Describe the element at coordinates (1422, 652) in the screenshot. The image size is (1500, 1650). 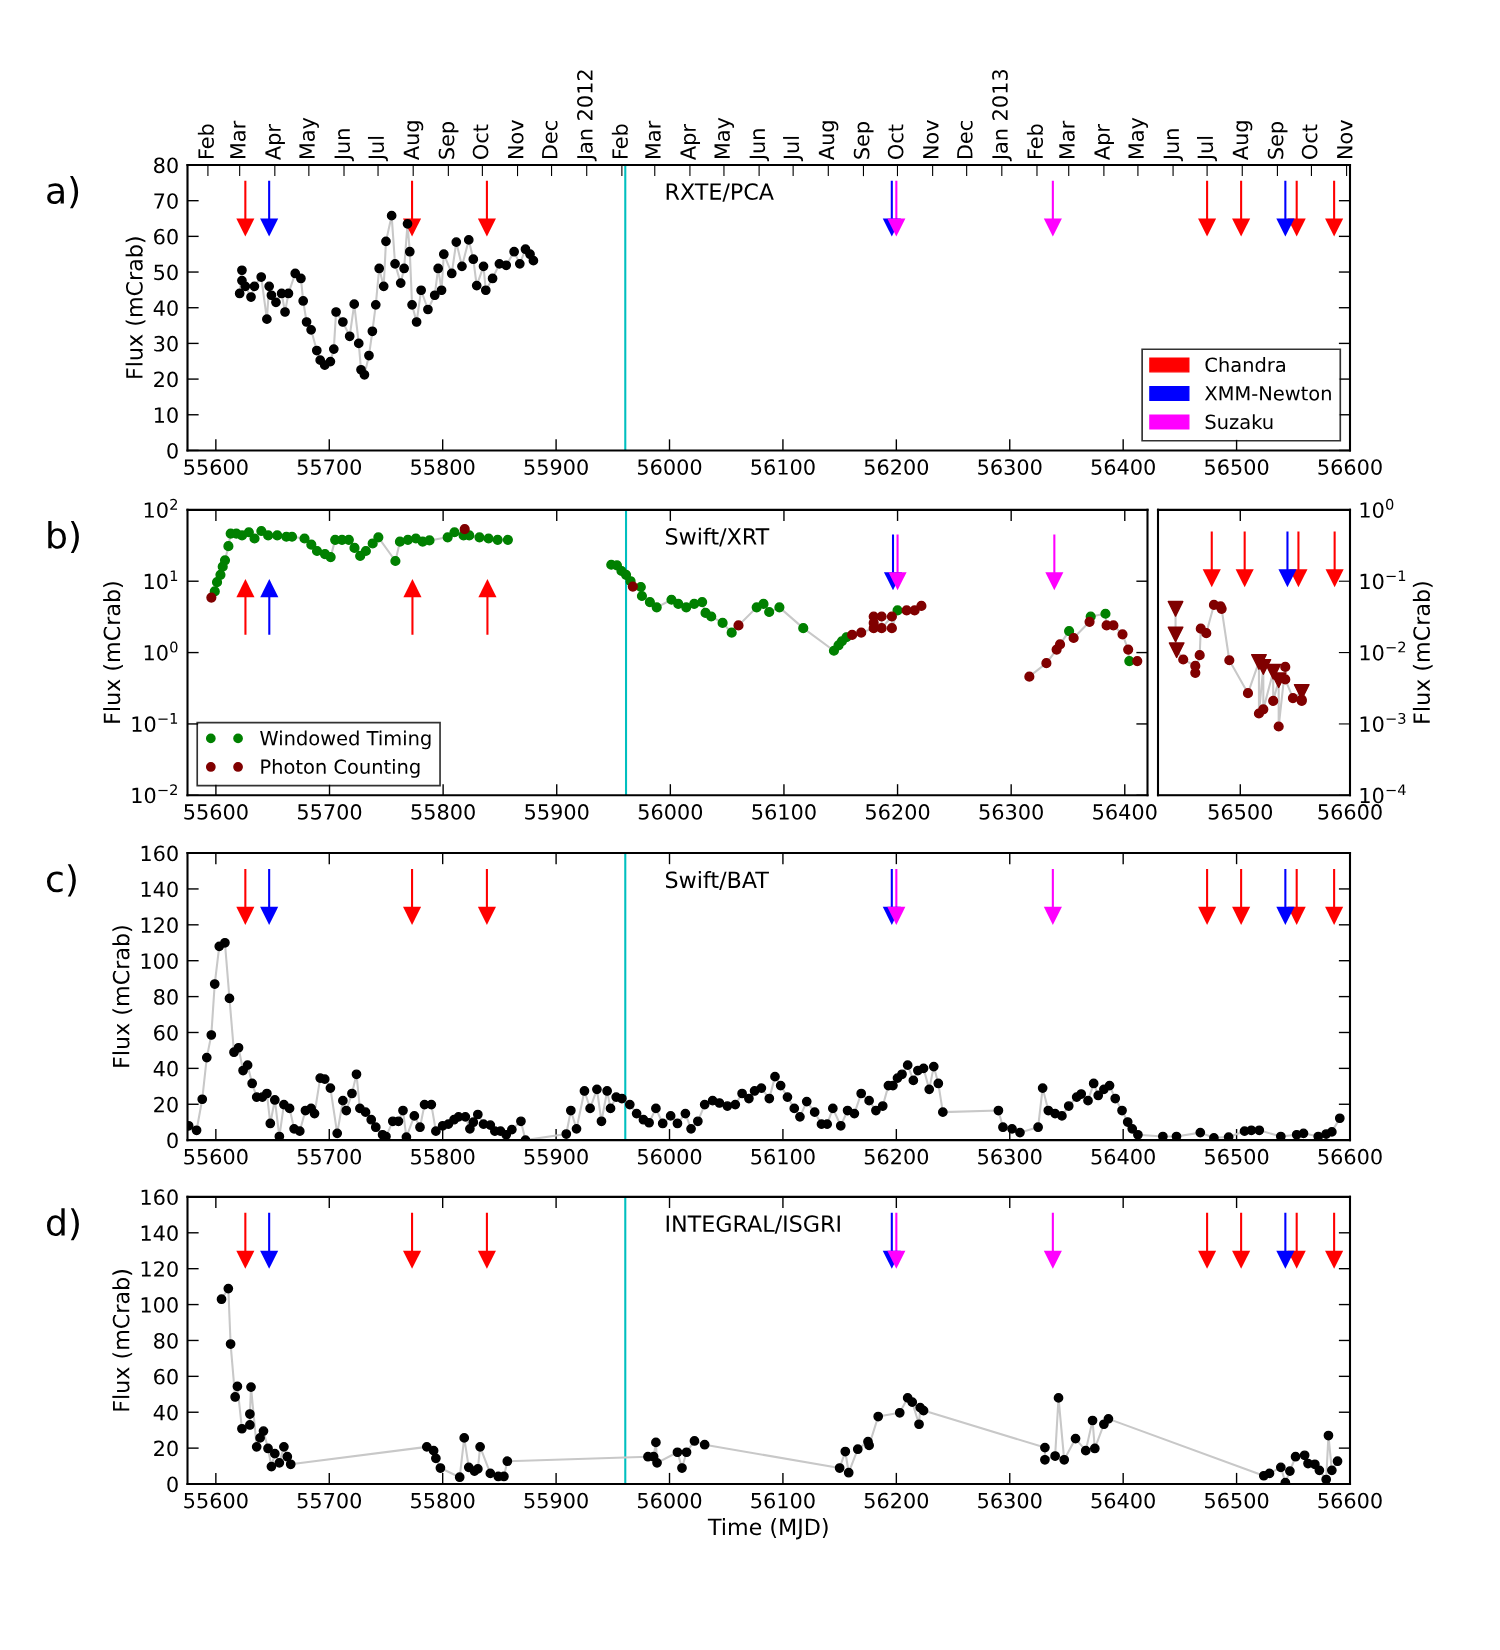
I see `y2-axis-title: Flux (mCrab)` at that location.